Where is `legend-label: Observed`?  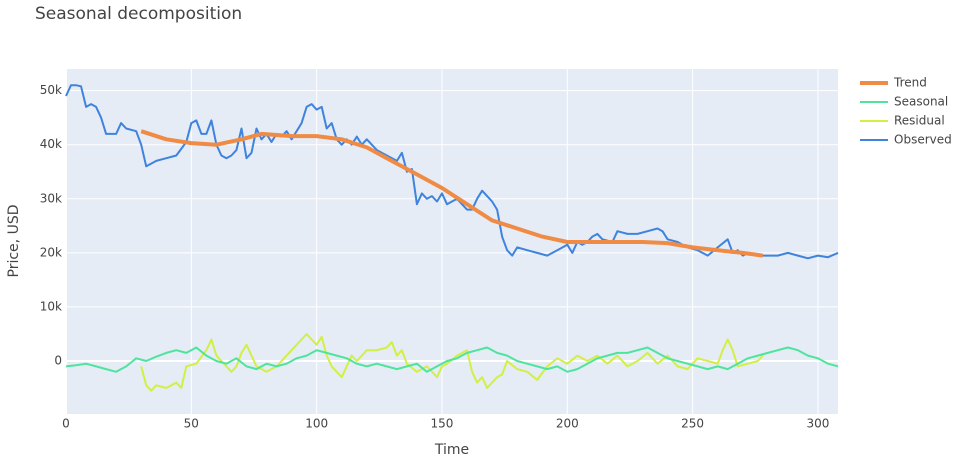 legend-label: Observed is located at coordinates (923, 140).